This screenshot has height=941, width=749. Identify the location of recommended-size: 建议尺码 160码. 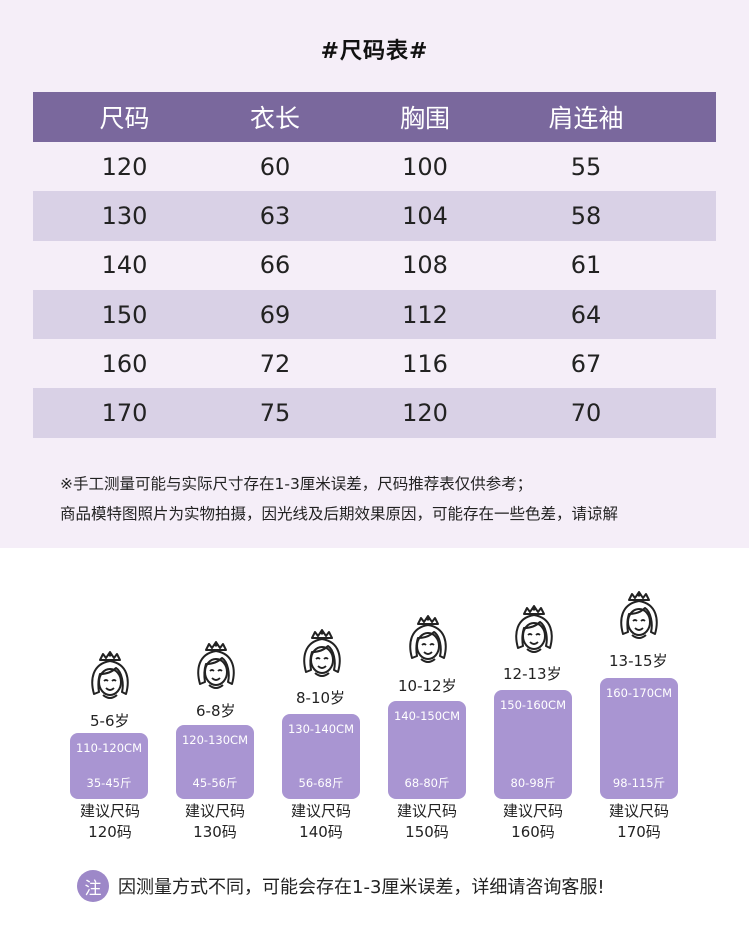
(533, 822).